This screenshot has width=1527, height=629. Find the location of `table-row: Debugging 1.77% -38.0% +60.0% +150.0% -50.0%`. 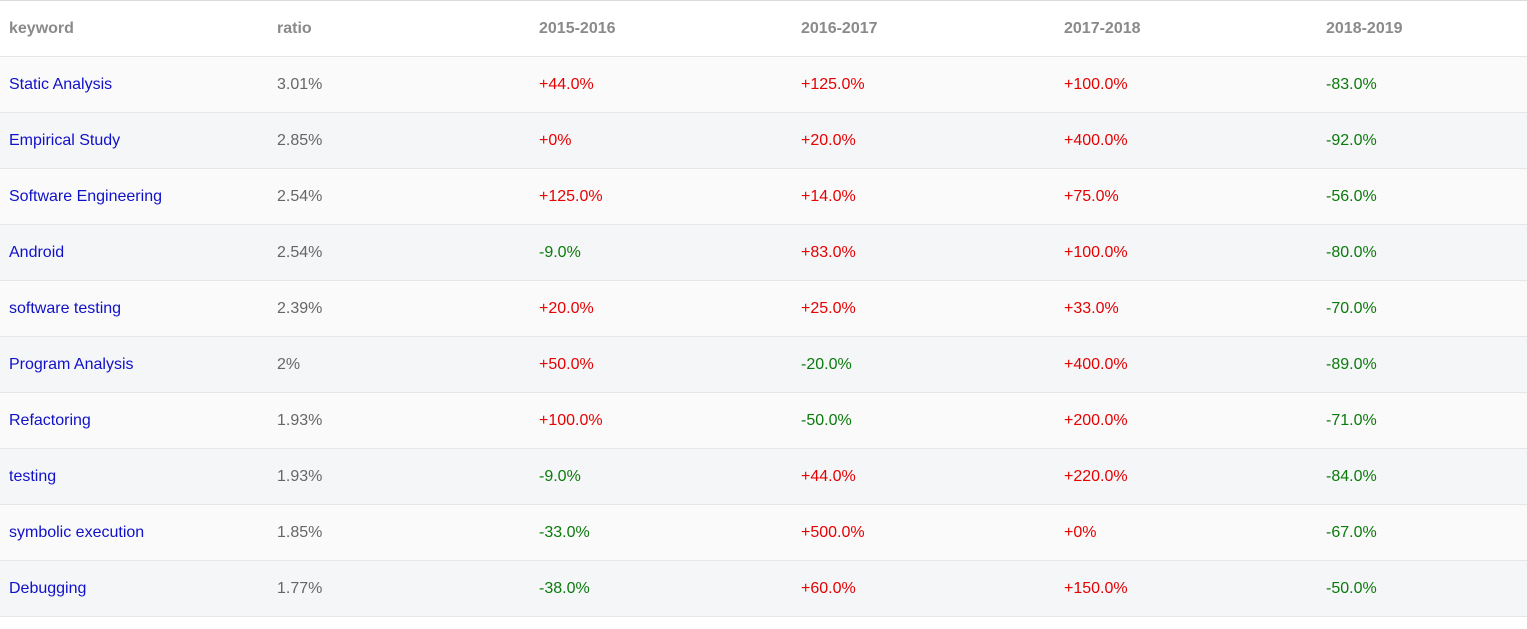

table-row: Debugging 1.77% -38.0% +60.0% +150.0% -50.0% is located at coordinates (763, 588).